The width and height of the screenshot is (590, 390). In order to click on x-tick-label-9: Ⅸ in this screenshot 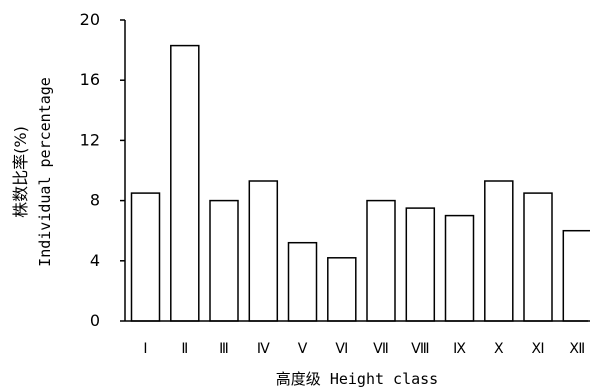, I will do `click(459, 349)`.